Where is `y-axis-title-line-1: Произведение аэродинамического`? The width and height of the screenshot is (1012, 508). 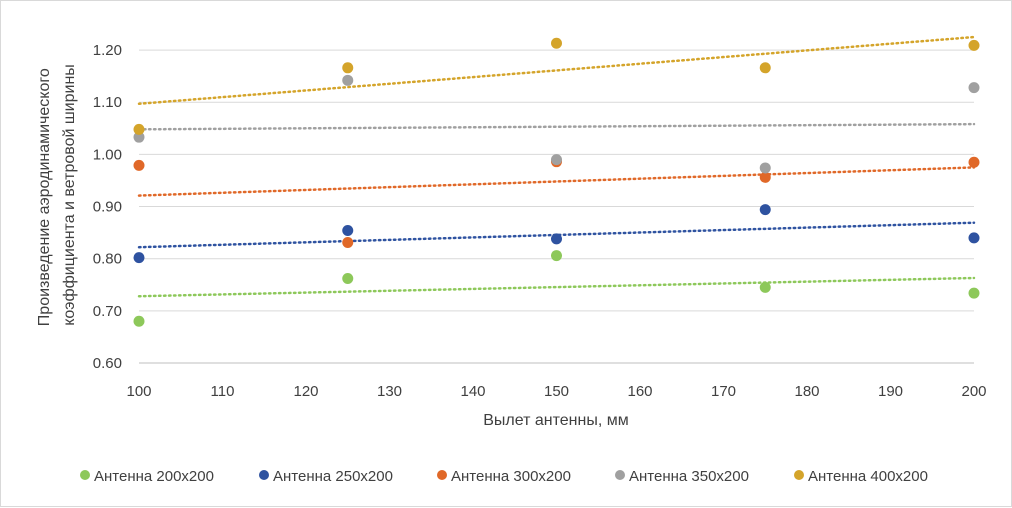
y-axis-title-line-1: Произведение аэродинамического is located at coordinates (44, 197).